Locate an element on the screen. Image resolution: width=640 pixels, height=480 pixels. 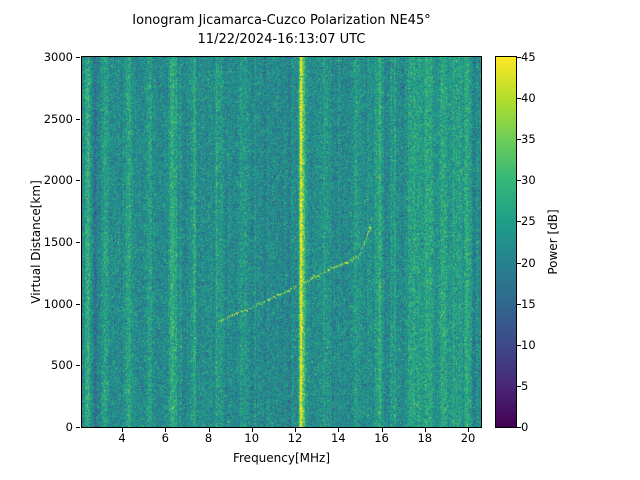
x-tick-label: 10 is located at coordinates (252, 438).